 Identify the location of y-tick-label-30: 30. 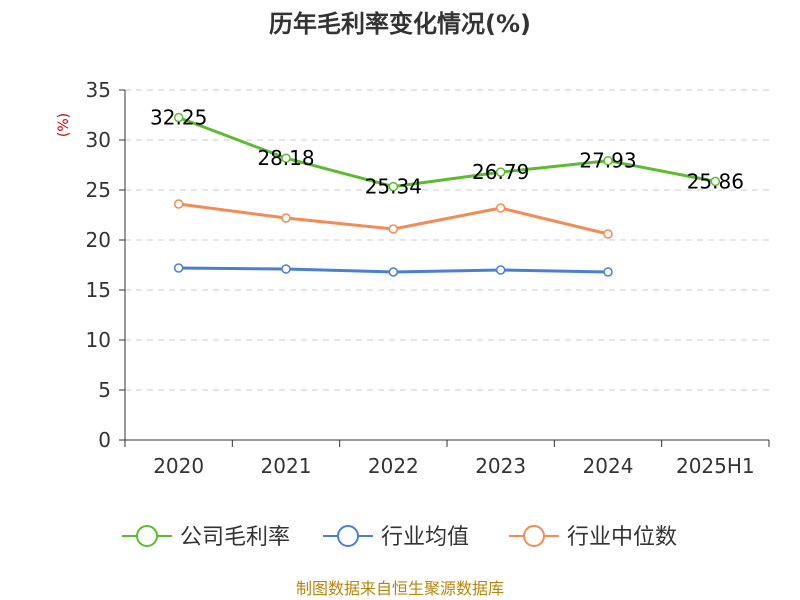
(98, 140).